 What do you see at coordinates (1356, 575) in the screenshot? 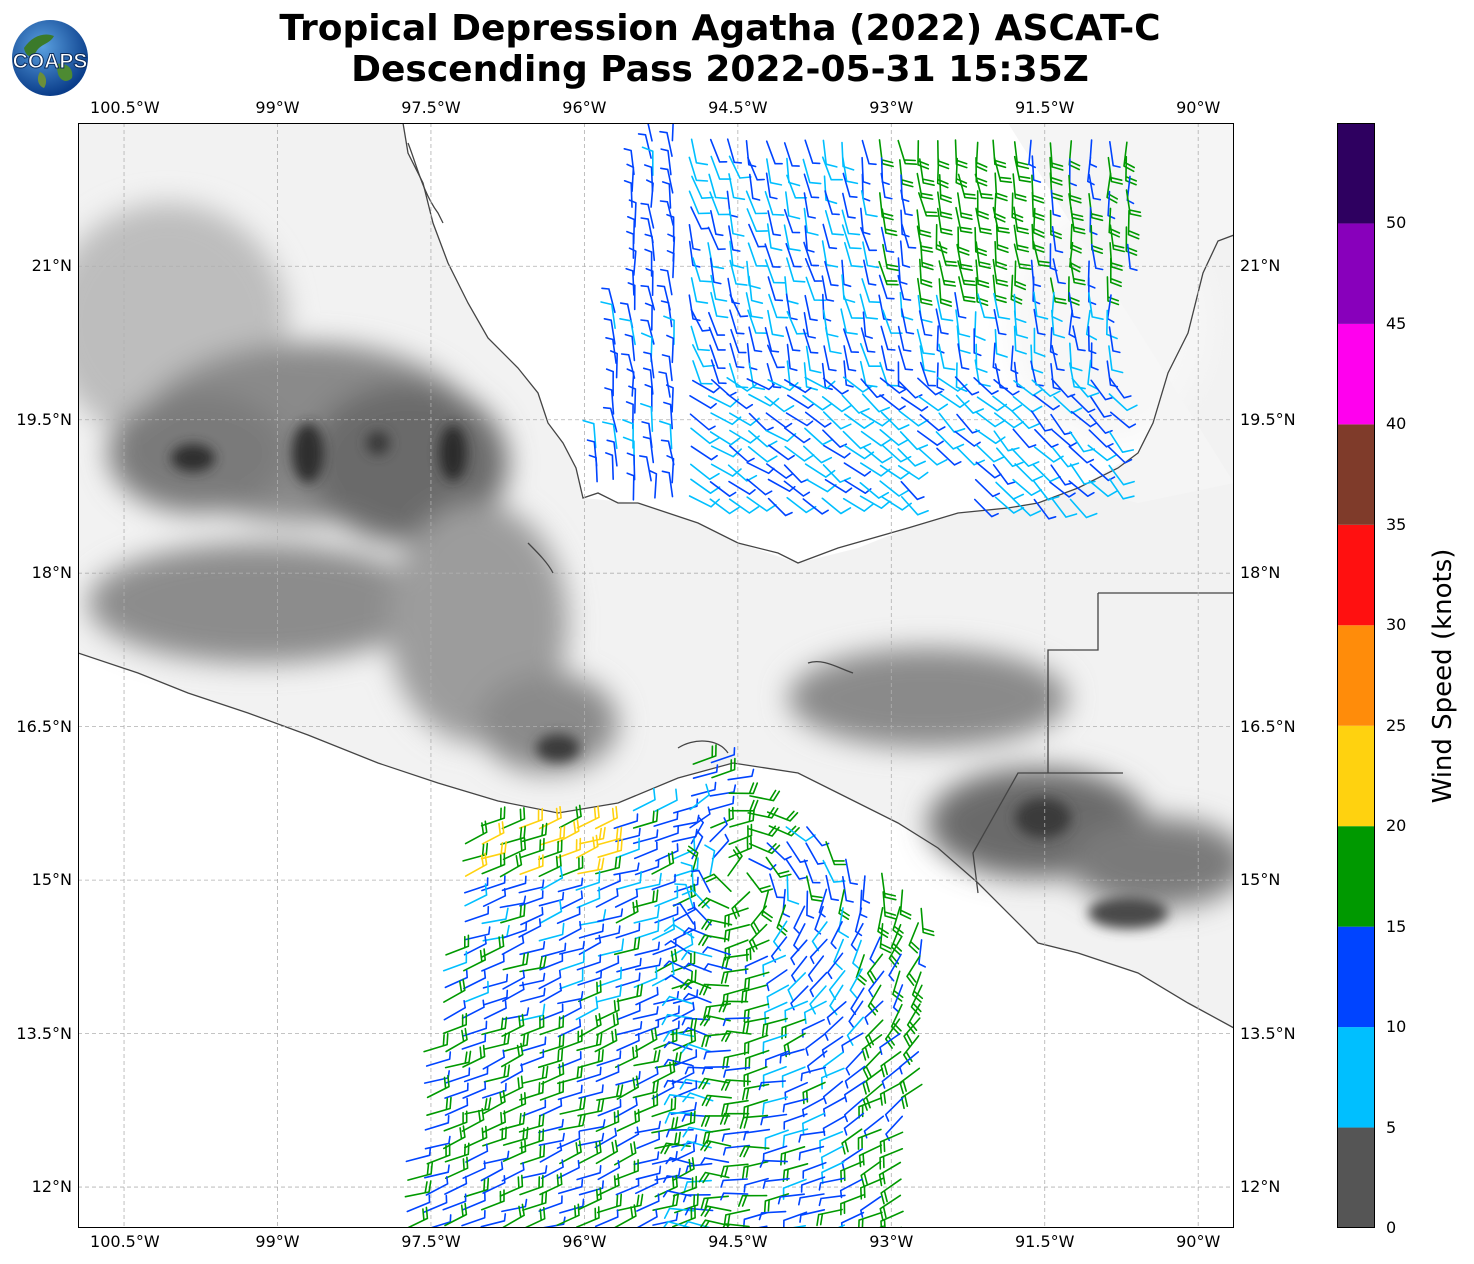
I see `colorbar-bin` at bounding box center [1356, 575].